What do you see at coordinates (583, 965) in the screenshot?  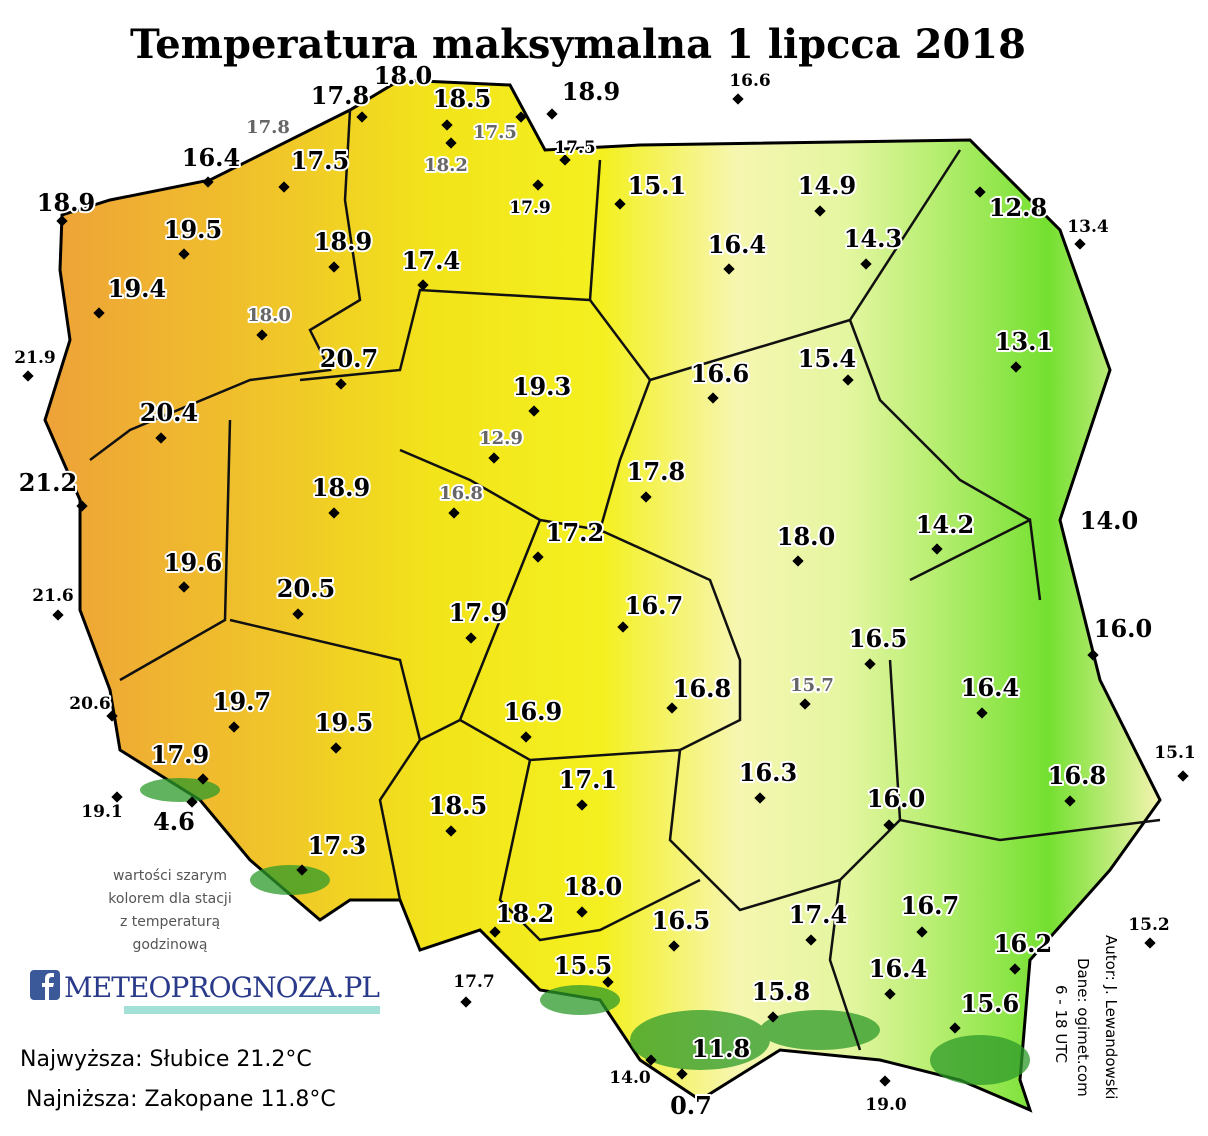 I see `station-label: 15.5` at bounding box center [583, 965].